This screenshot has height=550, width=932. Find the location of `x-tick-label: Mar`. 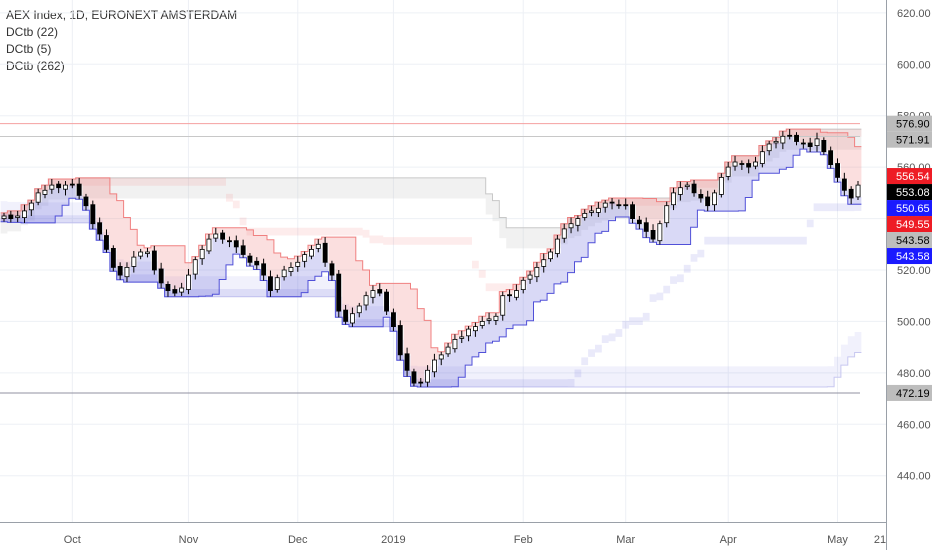

x-tick-label: Mar is located at coordinates (625, 540).